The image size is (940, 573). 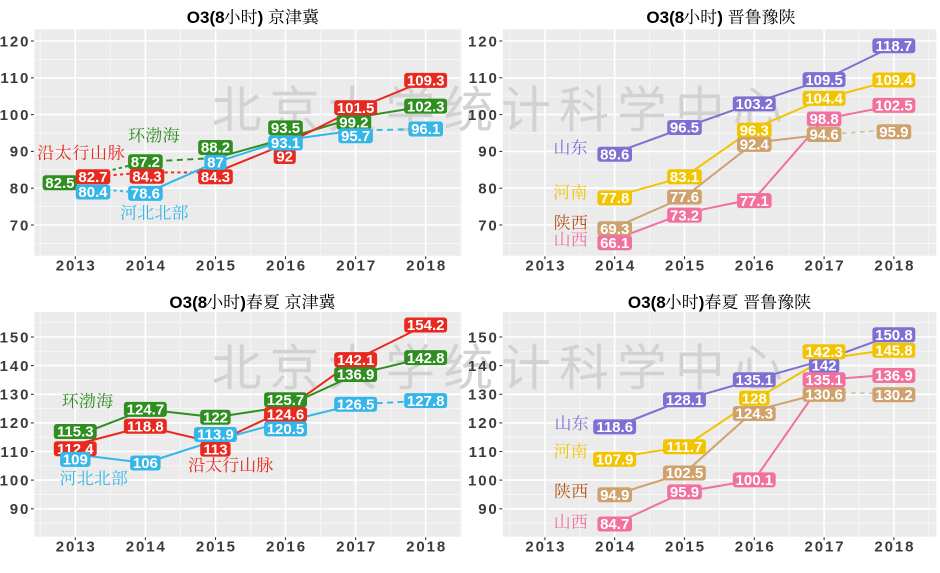 What do you see at coordinates (894, 46) in the screenshot?
I see `svg-text: 118.7` at bounding box center [894, 46].